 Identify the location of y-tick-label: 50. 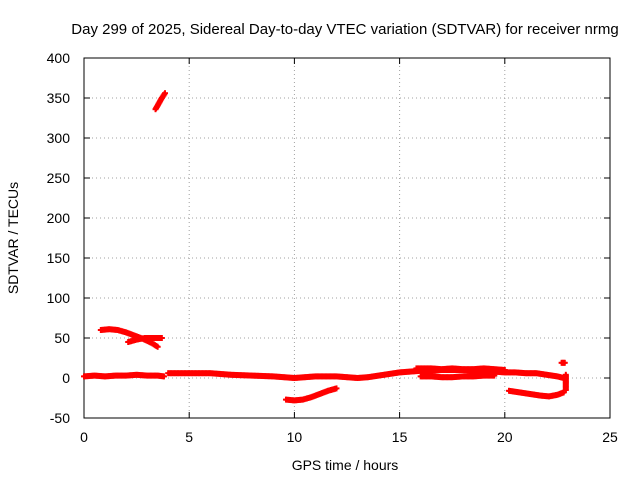
(62, 338).